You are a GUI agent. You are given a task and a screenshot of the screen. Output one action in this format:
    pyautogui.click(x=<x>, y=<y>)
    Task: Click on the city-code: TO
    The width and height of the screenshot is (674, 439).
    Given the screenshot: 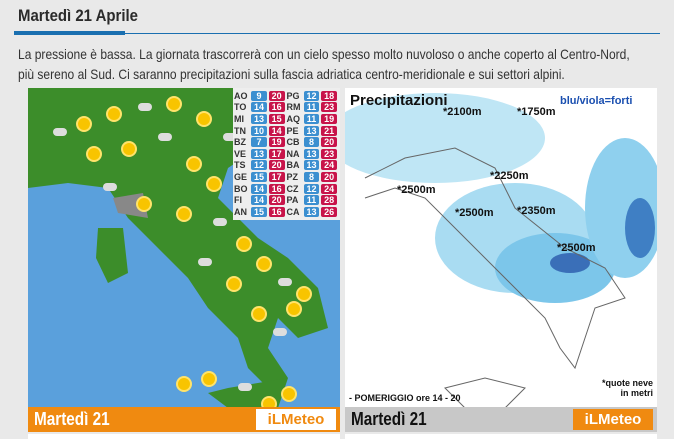 What is the action you would take?
    pyautogui.click(x=240, y=107)
    